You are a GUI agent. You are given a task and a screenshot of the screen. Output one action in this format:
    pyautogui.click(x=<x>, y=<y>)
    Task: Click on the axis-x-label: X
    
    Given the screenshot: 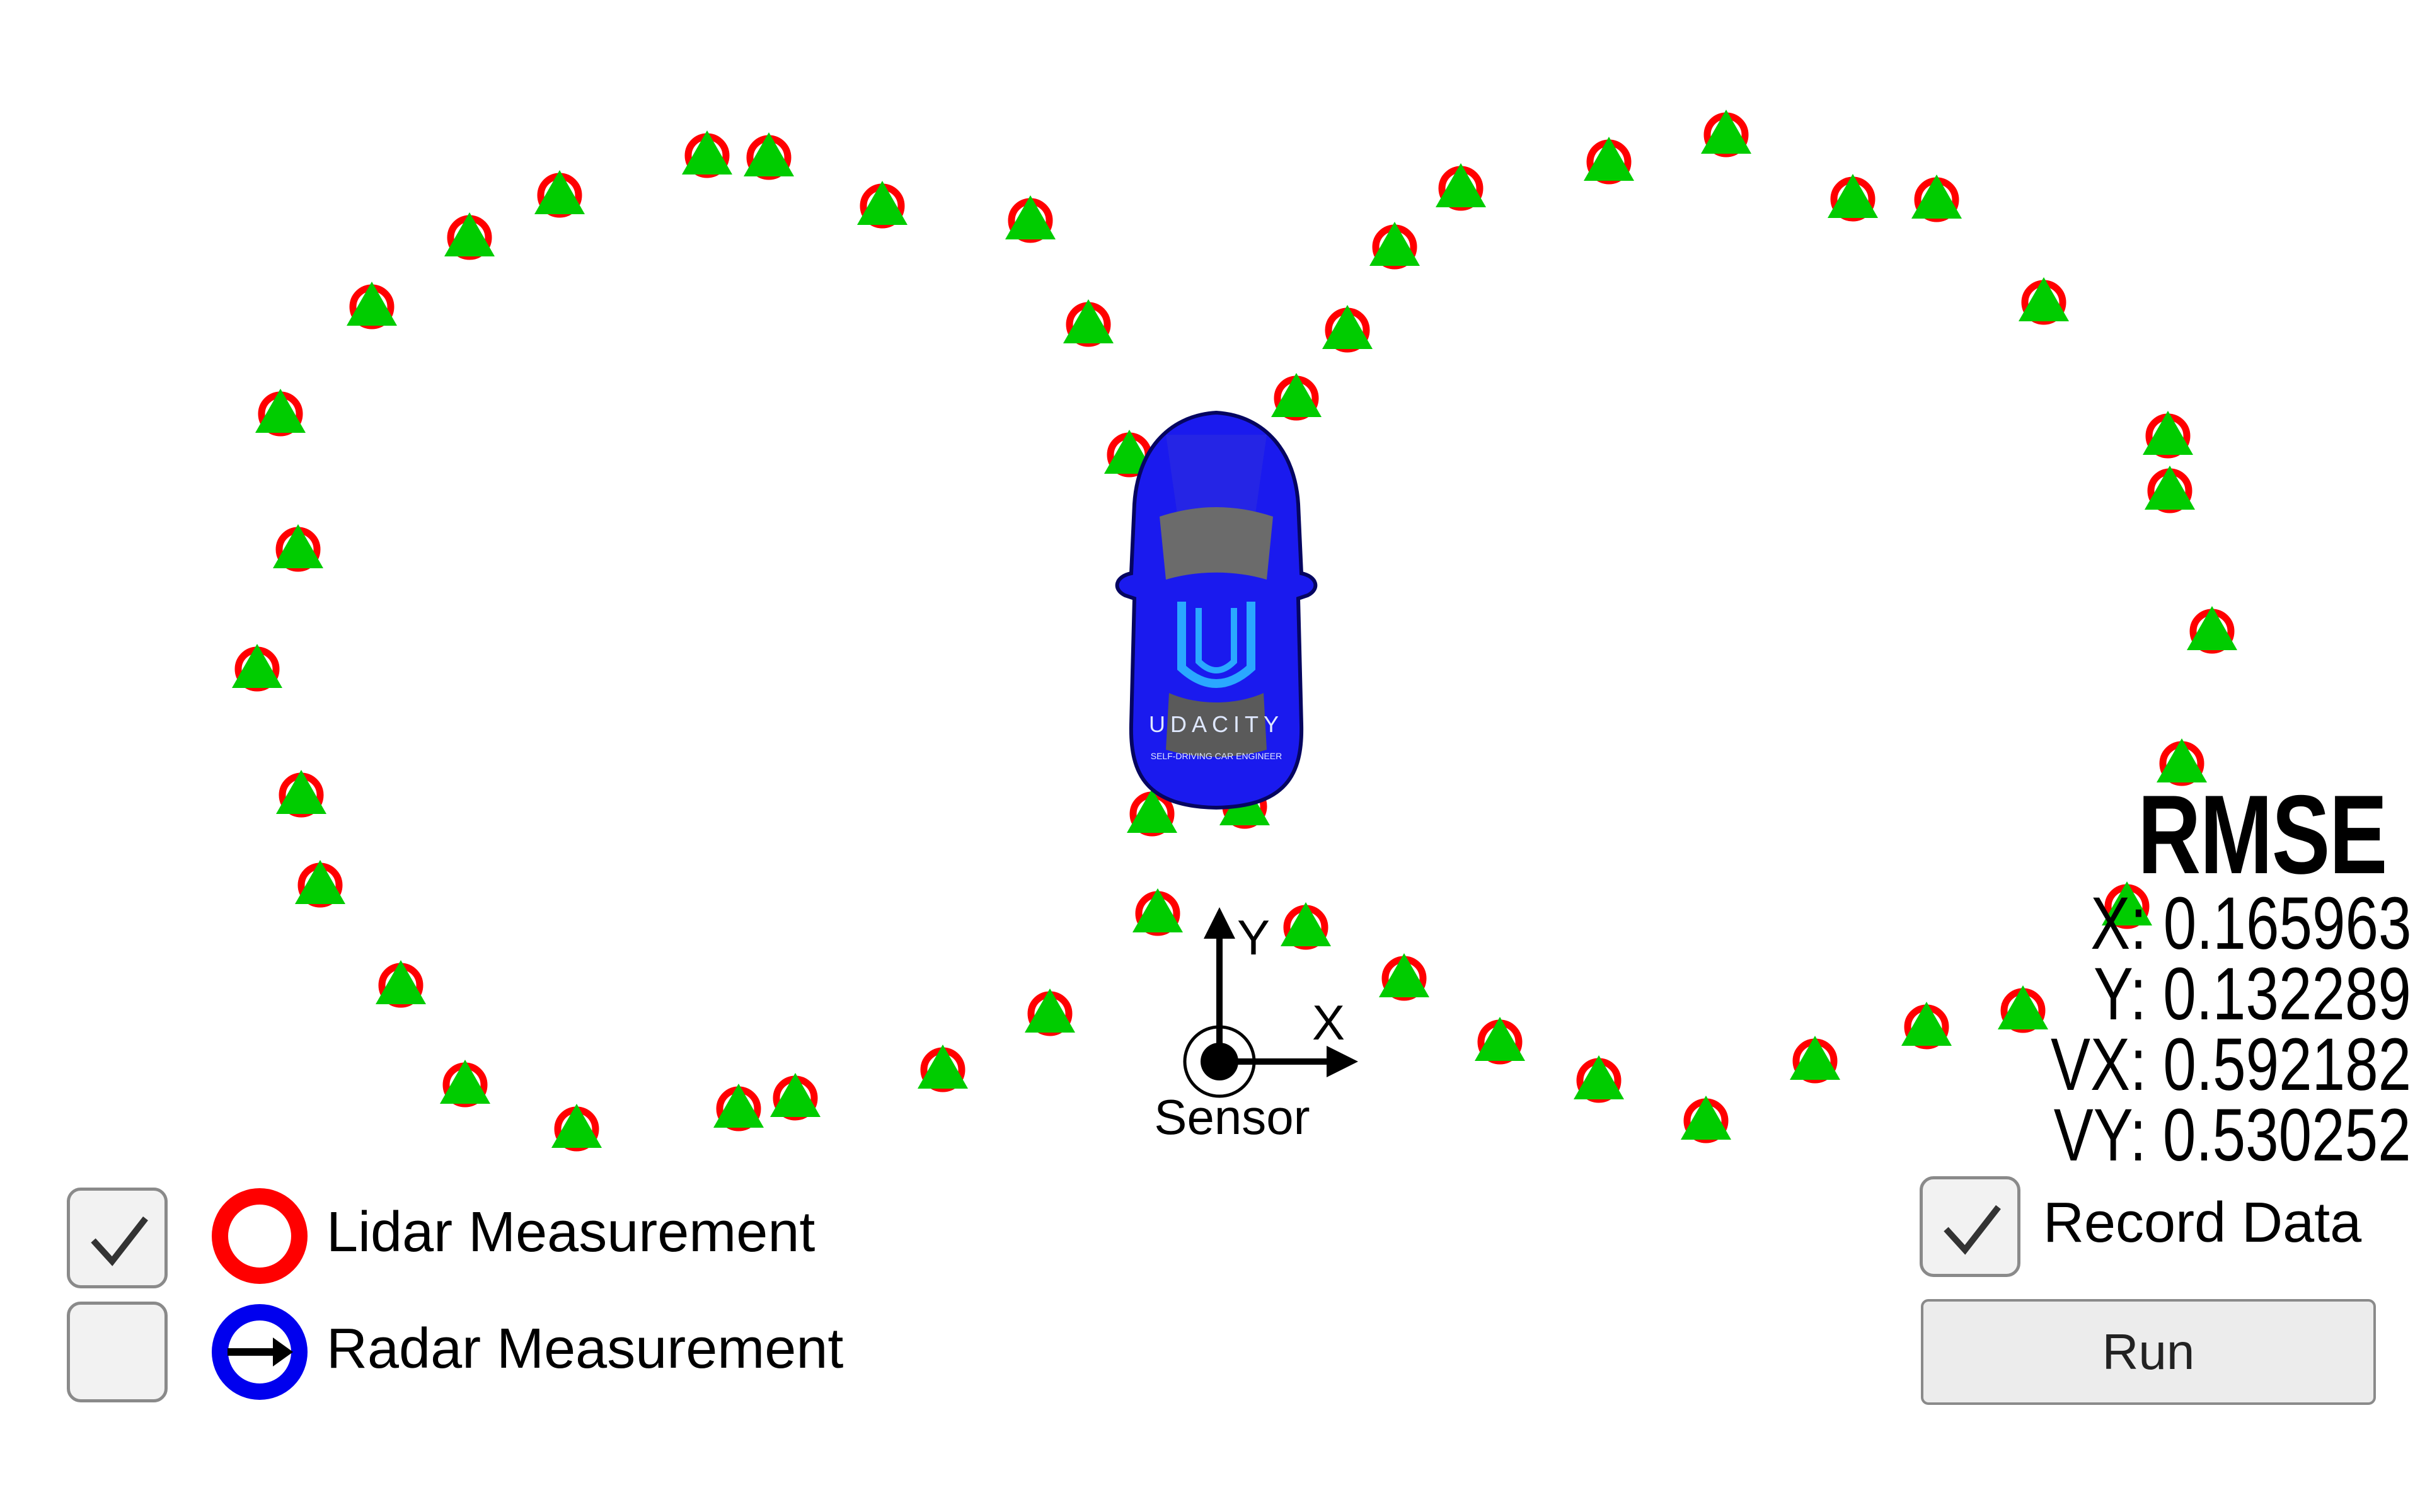 What is the action you would take?
    pyautogui.click(x=1329, y=1022)
    